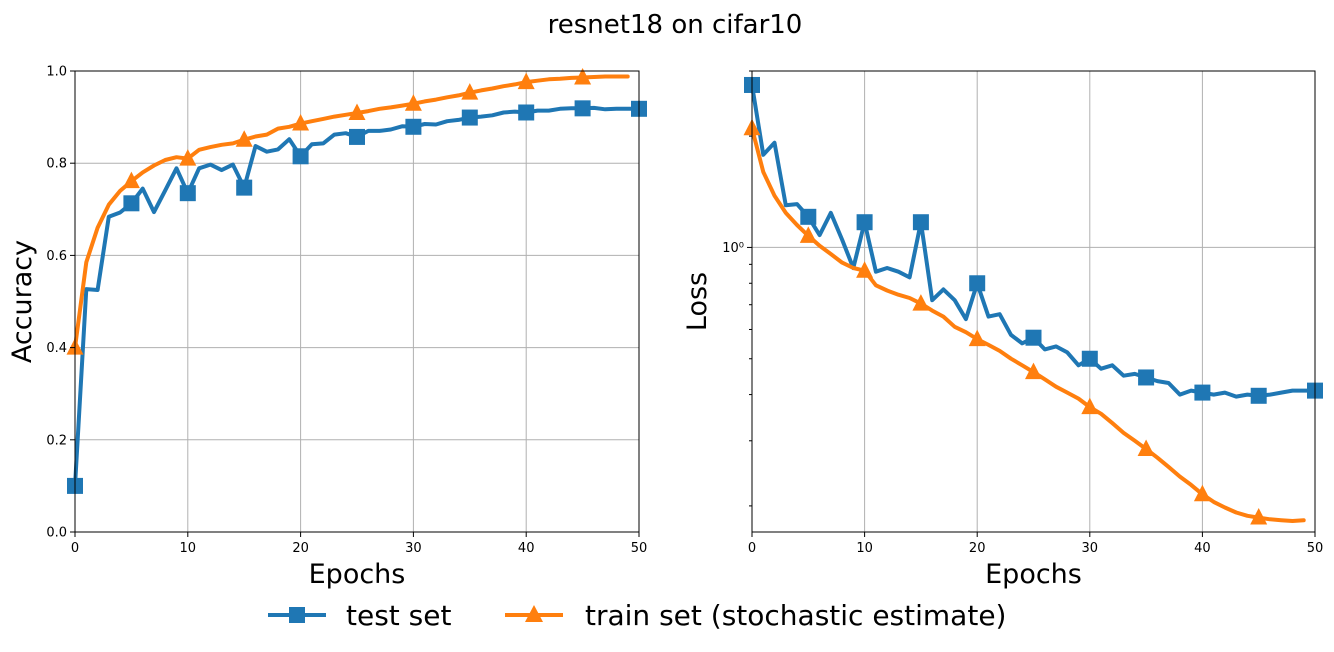 This screenshot has width=1334, height=652. I want to click on legend: test set train set (stochastic estimate), so click(637, 615).